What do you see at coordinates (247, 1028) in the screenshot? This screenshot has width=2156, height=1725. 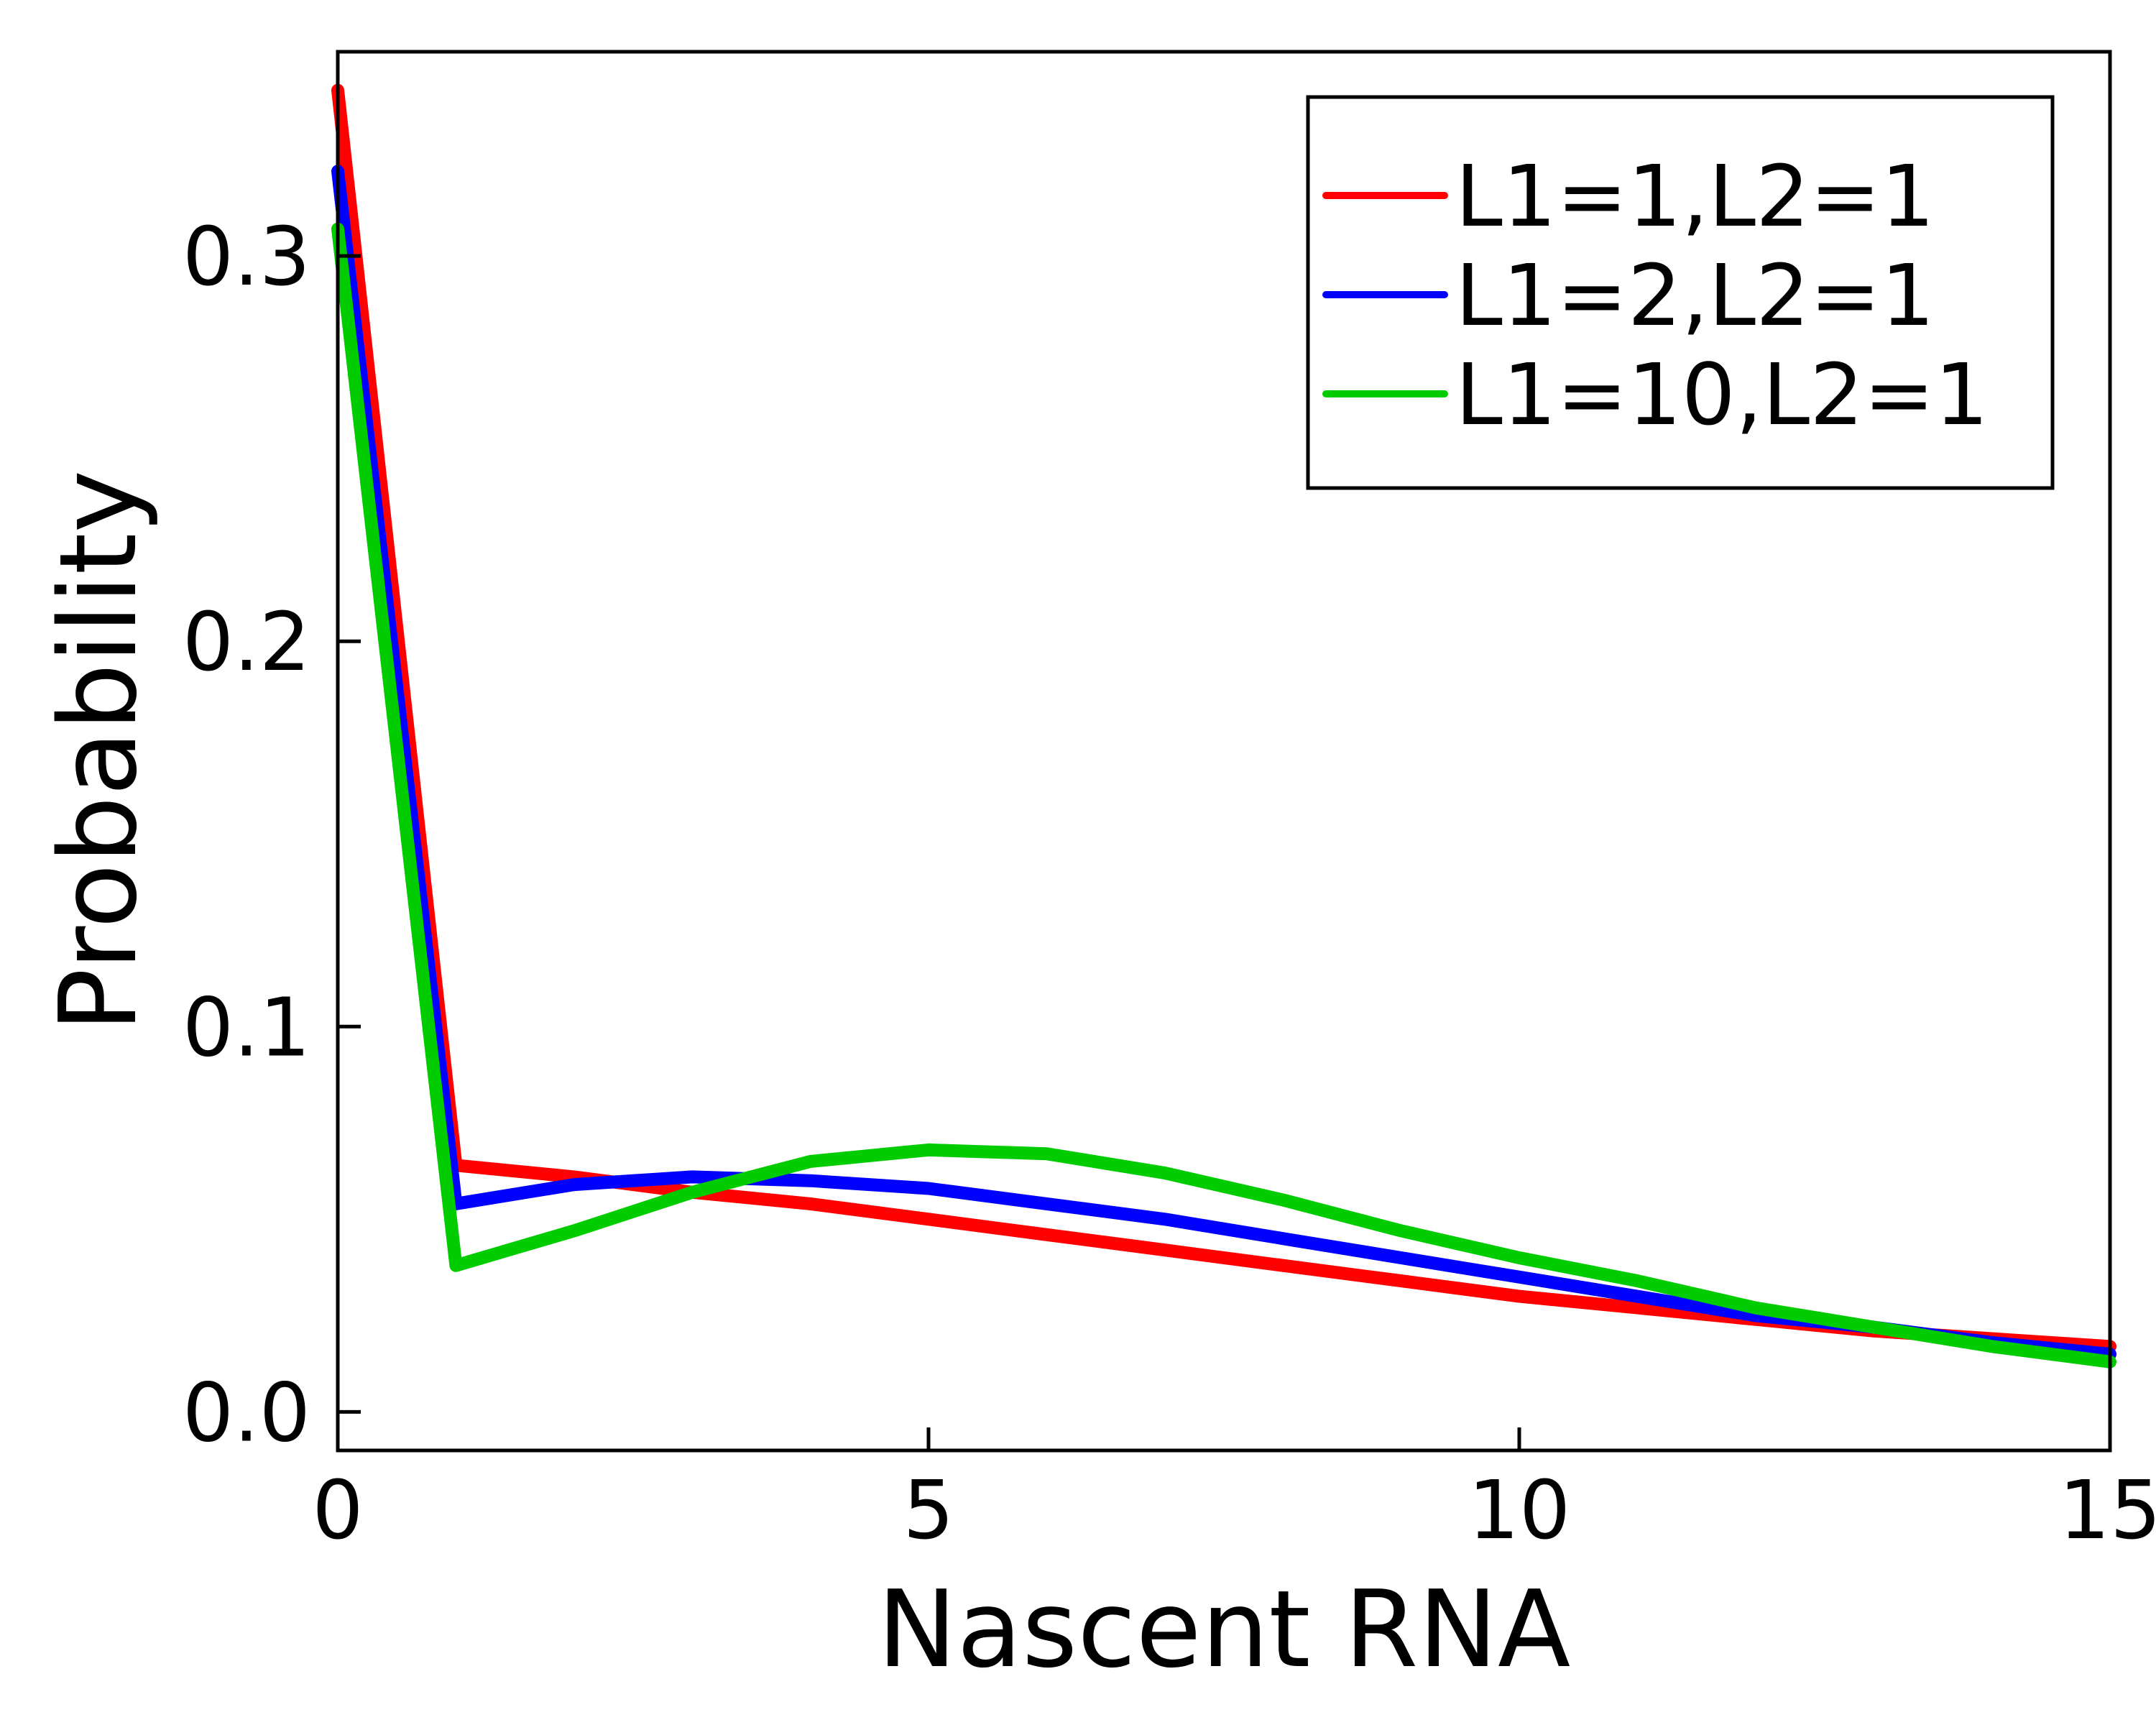 I see `y-tick-label: 0.1` at bounding box center [247, 1028].